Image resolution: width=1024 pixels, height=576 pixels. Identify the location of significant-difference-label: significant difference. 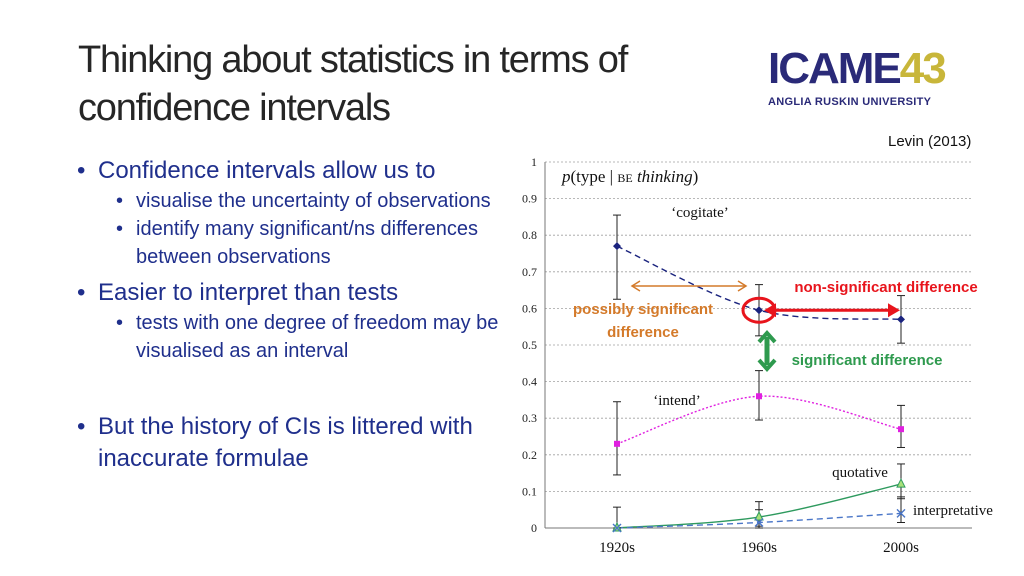
(867, 360).